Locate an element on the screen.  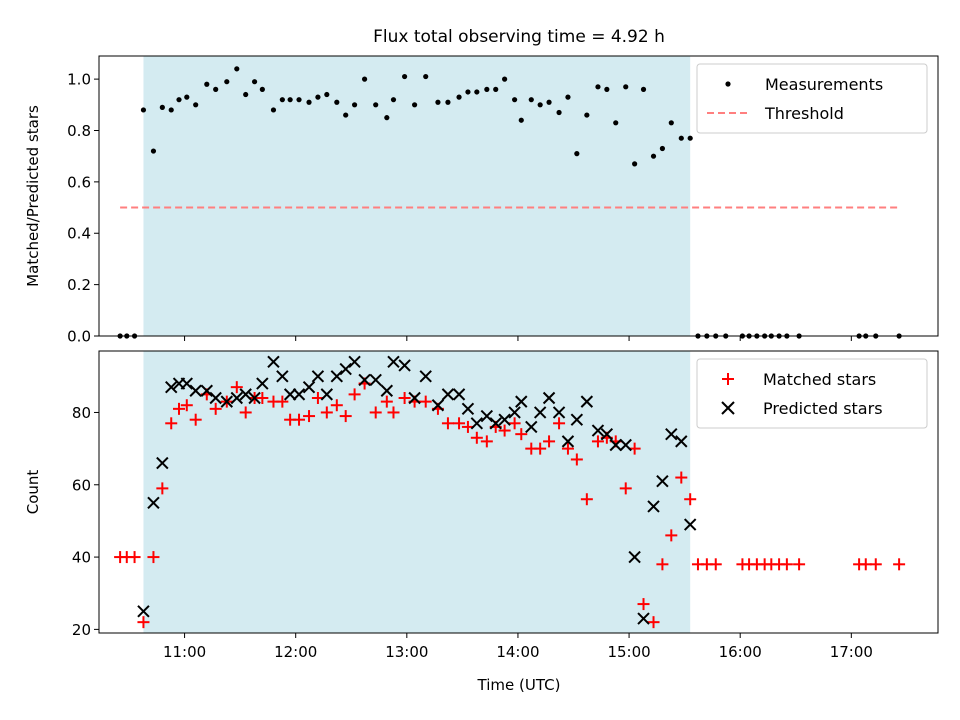
x-tick-label: 13:00 is located at coordinates (406, 652).